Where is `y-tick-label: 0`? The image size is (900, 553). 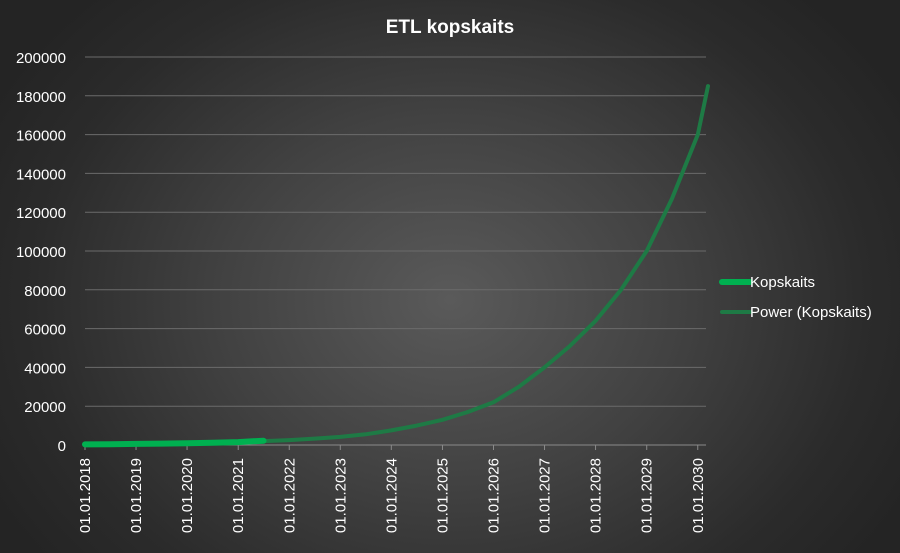 y-tick-label: 0 is located at coordinates (62, 446).